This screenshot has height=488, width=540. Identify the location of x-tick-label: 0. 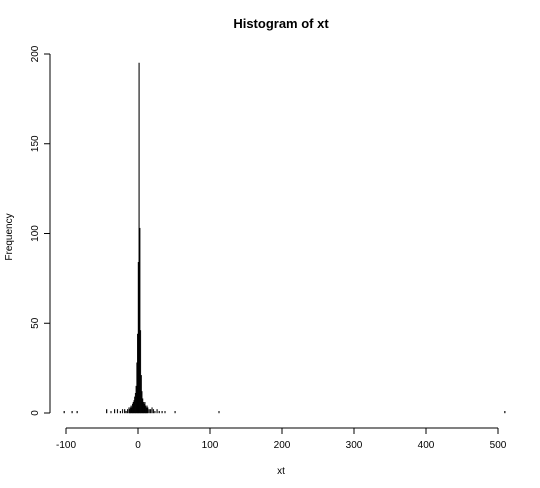
(138, 445).